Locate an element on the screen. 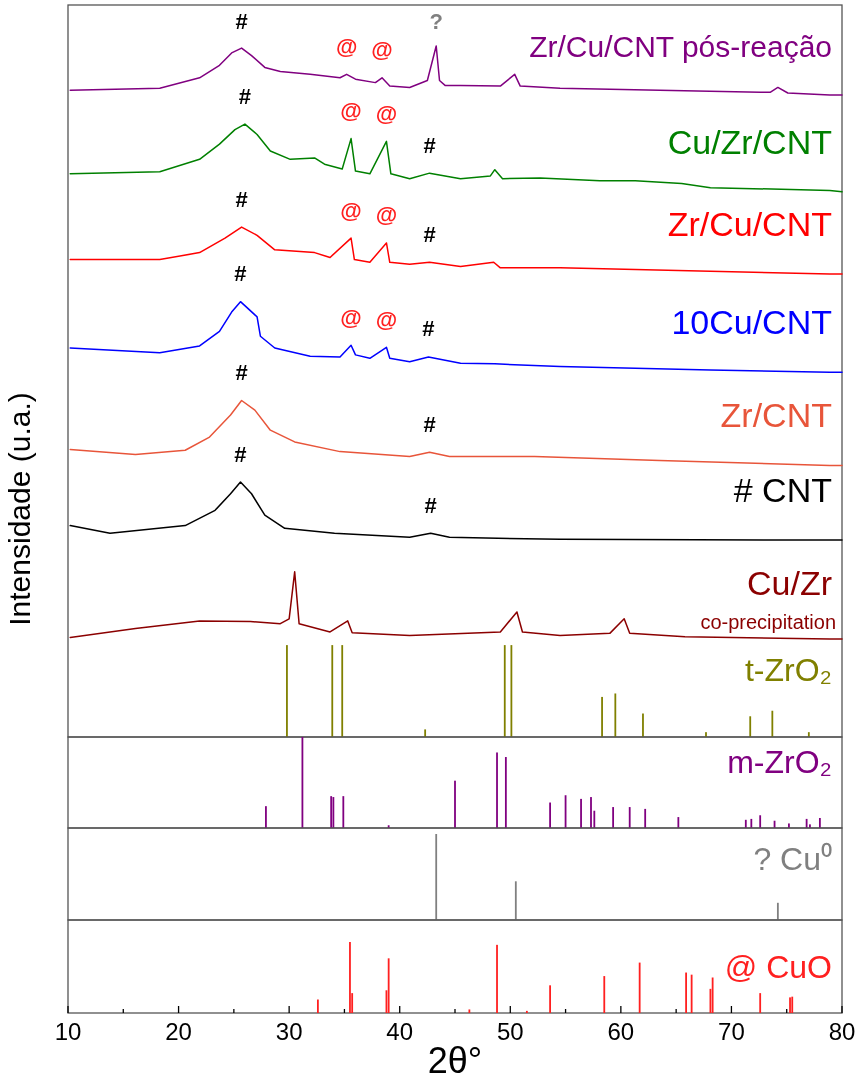 The width and height of the screenshot is (859, 1081). series-label: 10Cu/CNT is located at coordinates (751, 322).